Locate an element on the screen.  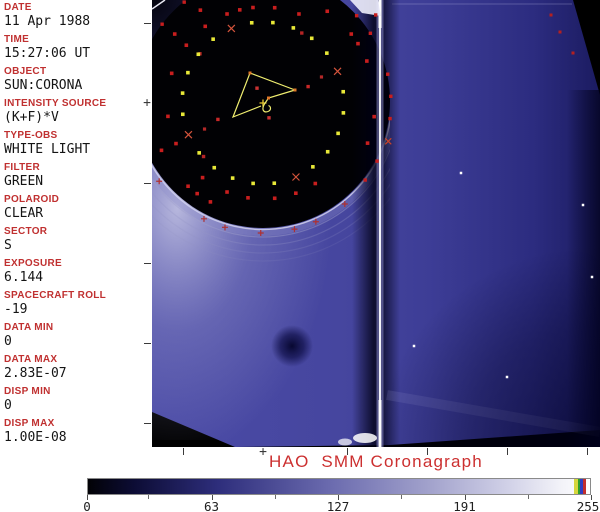
field-value: 6.144 is located at coordinates (24, 277).